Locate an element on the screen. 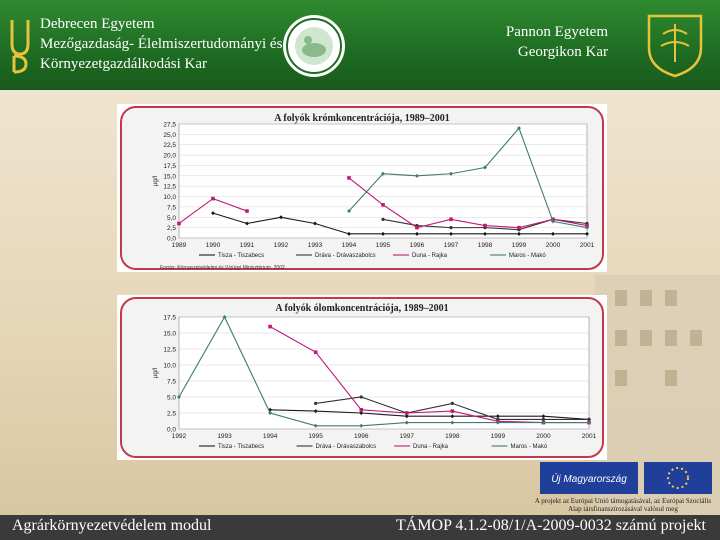 This screenshot has height=540, width=720. x-tick-label: 1995 is located at coordinates (315, 436).